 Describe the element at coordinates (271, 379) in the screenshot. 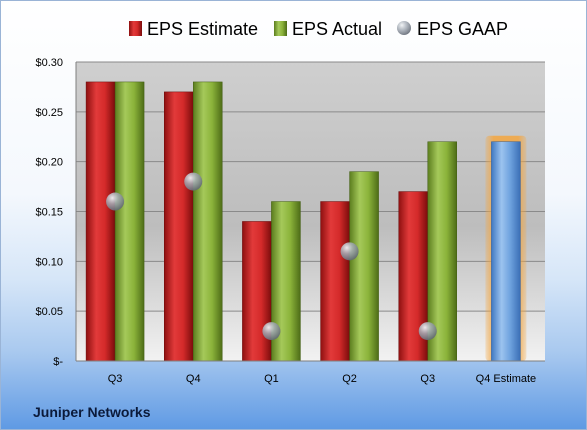

I see `x-tick-label: Q1` at that location.